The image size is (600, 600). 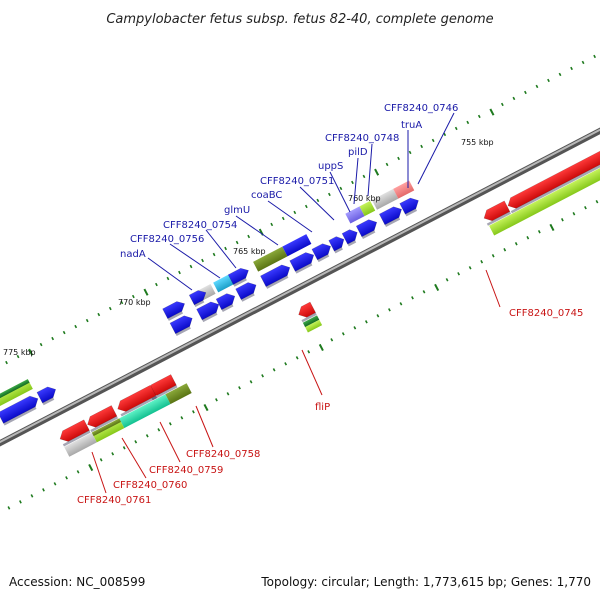 What do you see at coordinates (311, 321) in the screenshot?
I see `gene-cog-dkgreen-flip` at bounding box center [311, 321].